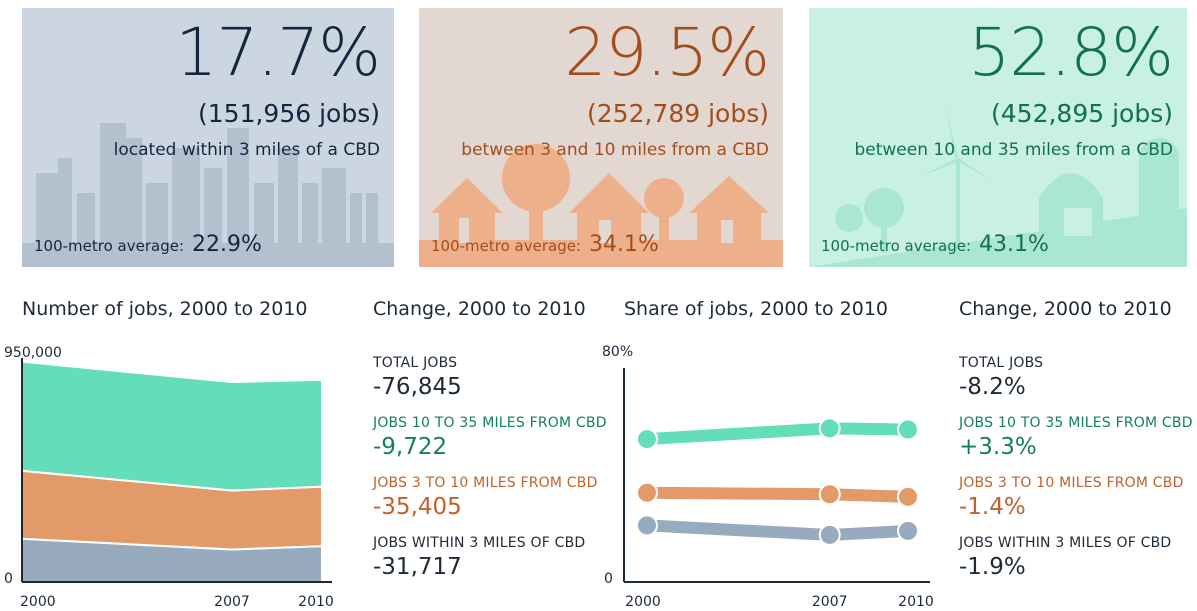  What do you see at coordinates (289, 113) in the screenshot?
I see `job-count: (151,956 jobs)` at bounding box center [289, 113].